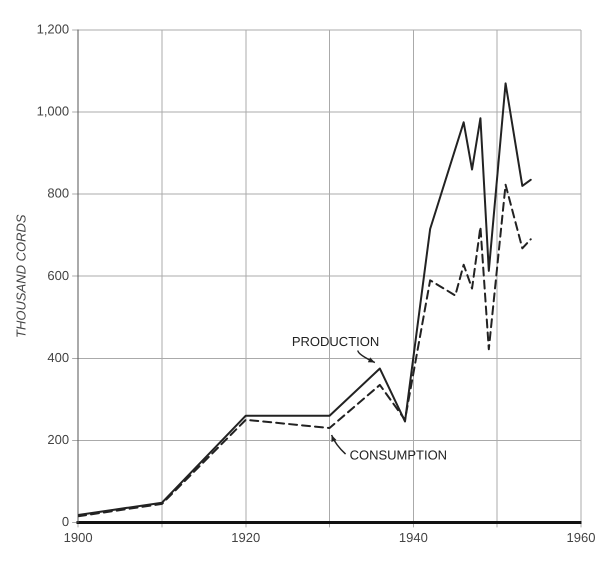  What do you see at coordinates (58, 439) in the screenshot?
I see `y-tick-label: 200` at bounding box center [58, 439].